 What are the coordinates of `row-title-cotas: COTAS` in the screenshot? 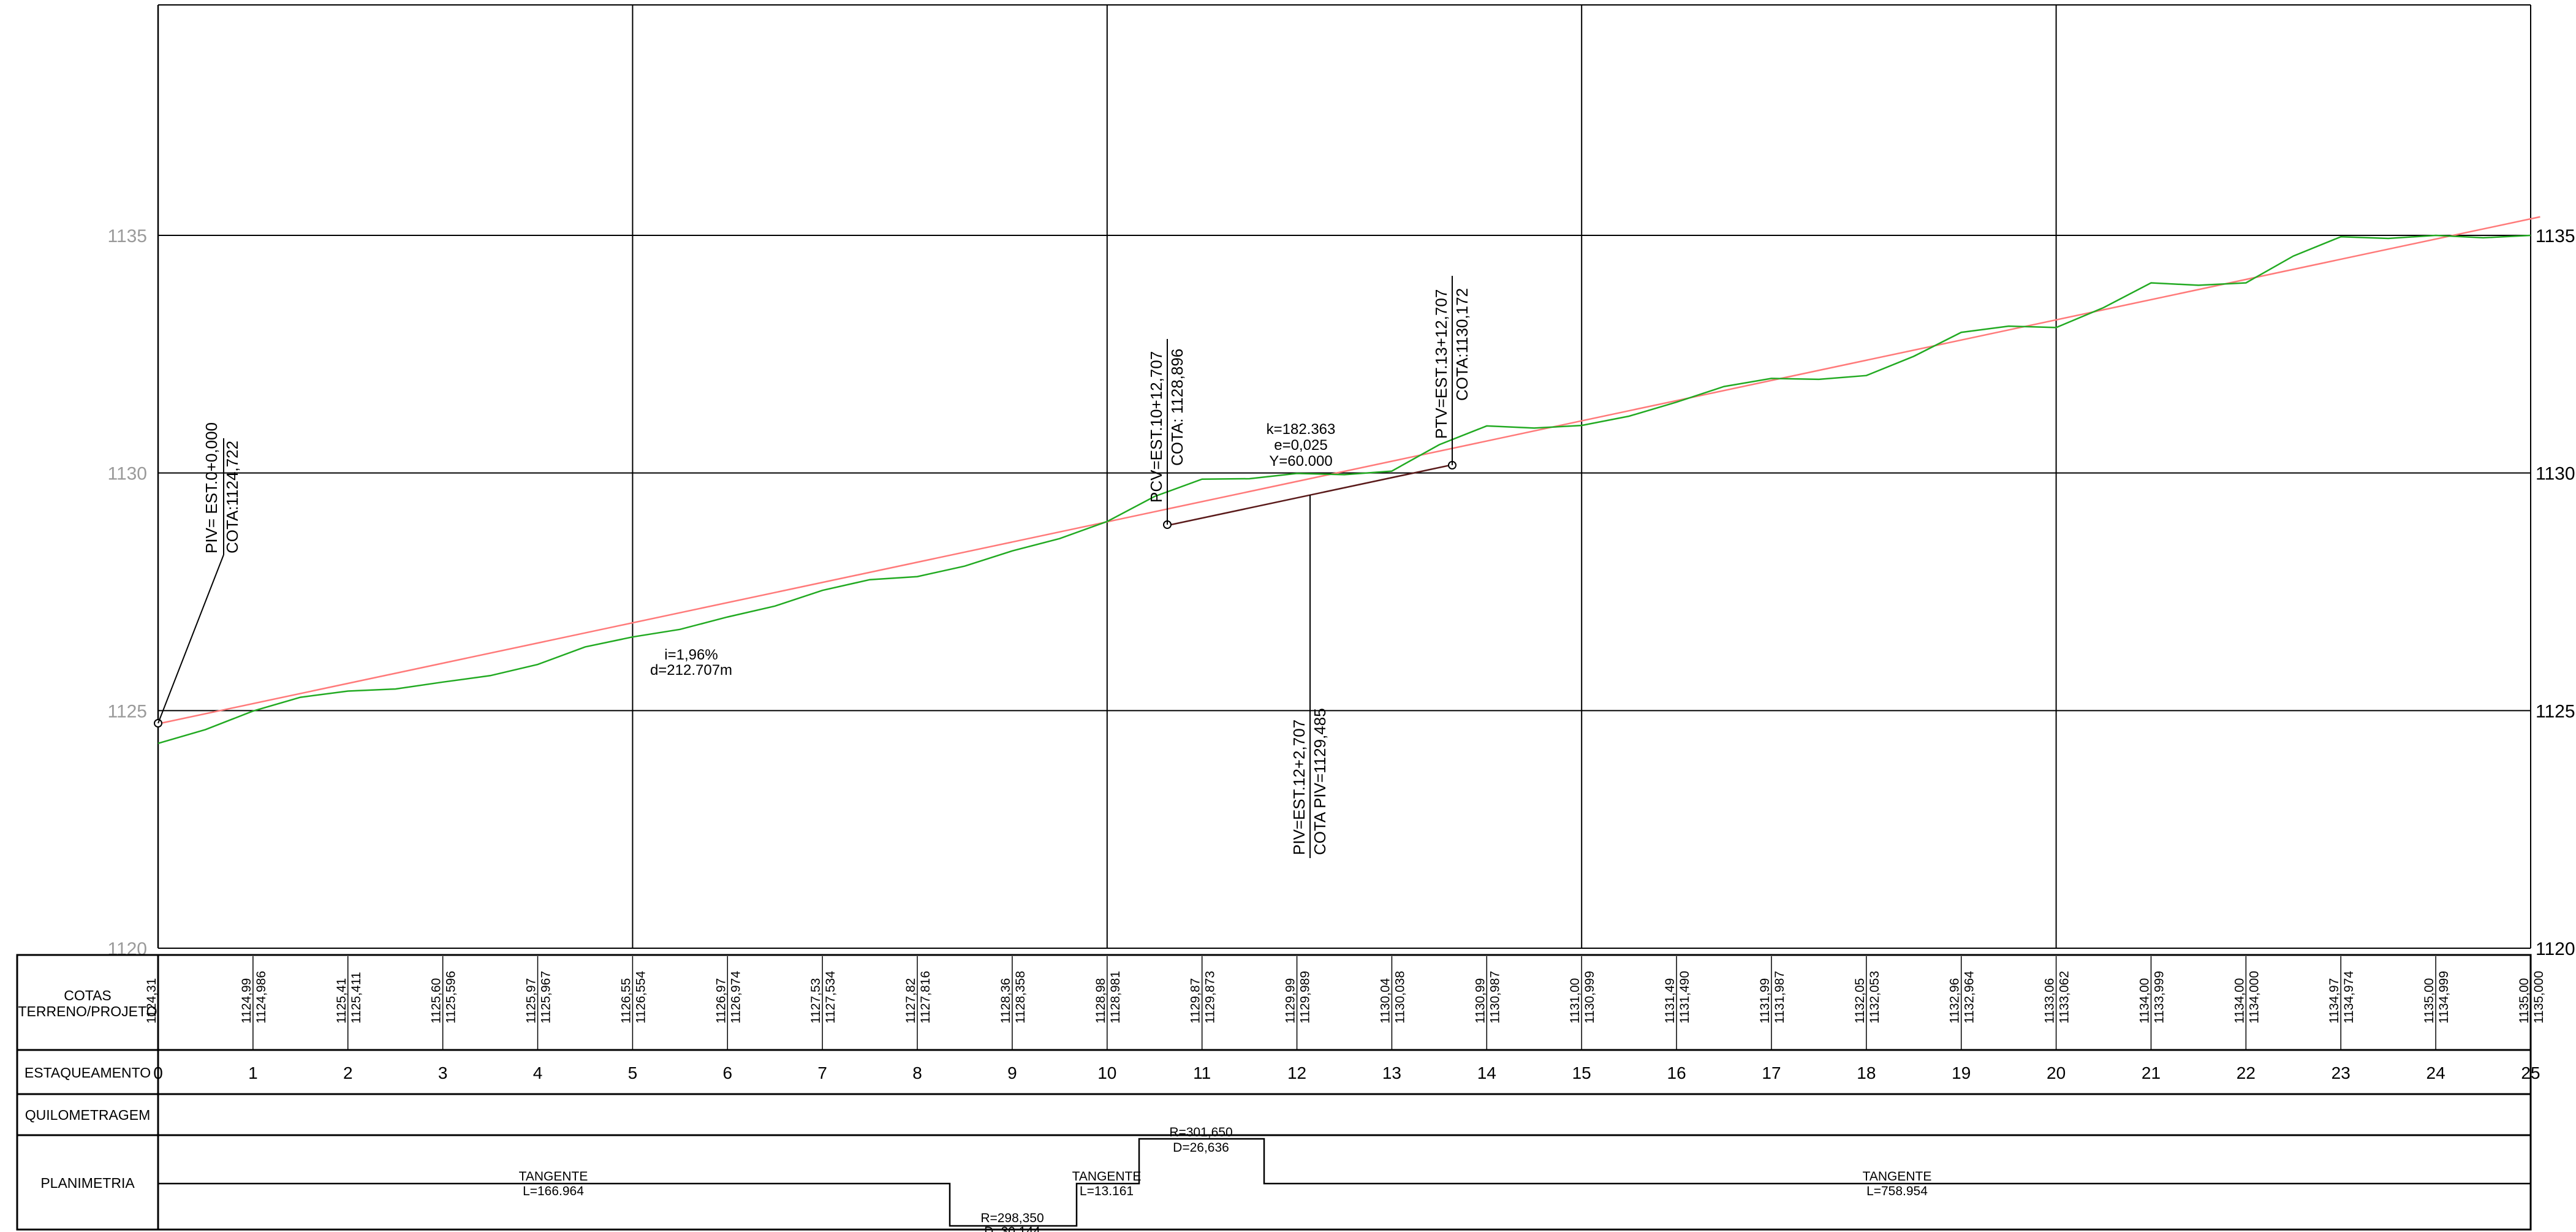 It's located at (88, 995).